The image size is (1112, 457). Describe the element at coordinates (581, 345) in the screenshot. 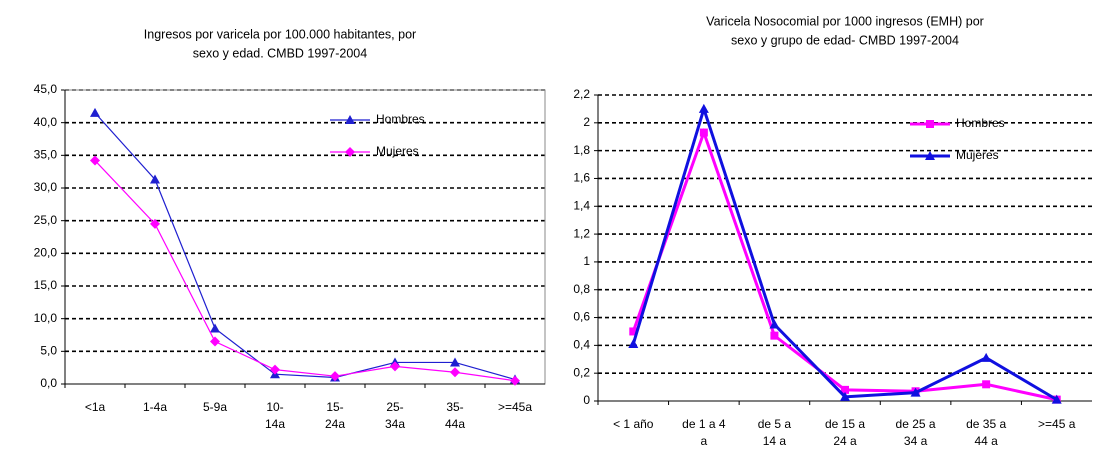

I see `y-tick-label: 0,4` at that location.